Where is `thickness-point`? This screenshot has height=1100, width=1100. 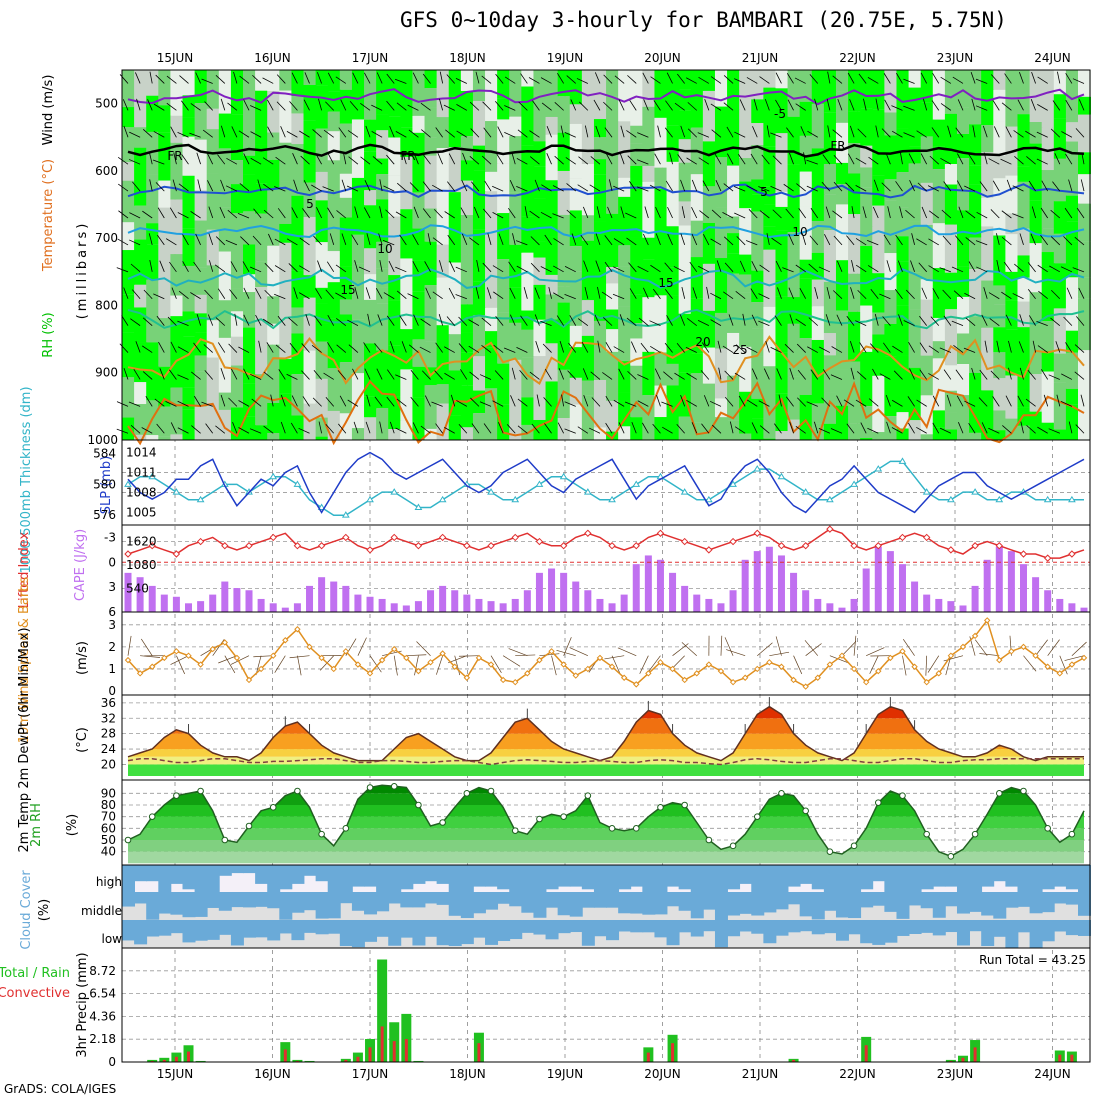
thickness-point is located at coordinates (805, 491).